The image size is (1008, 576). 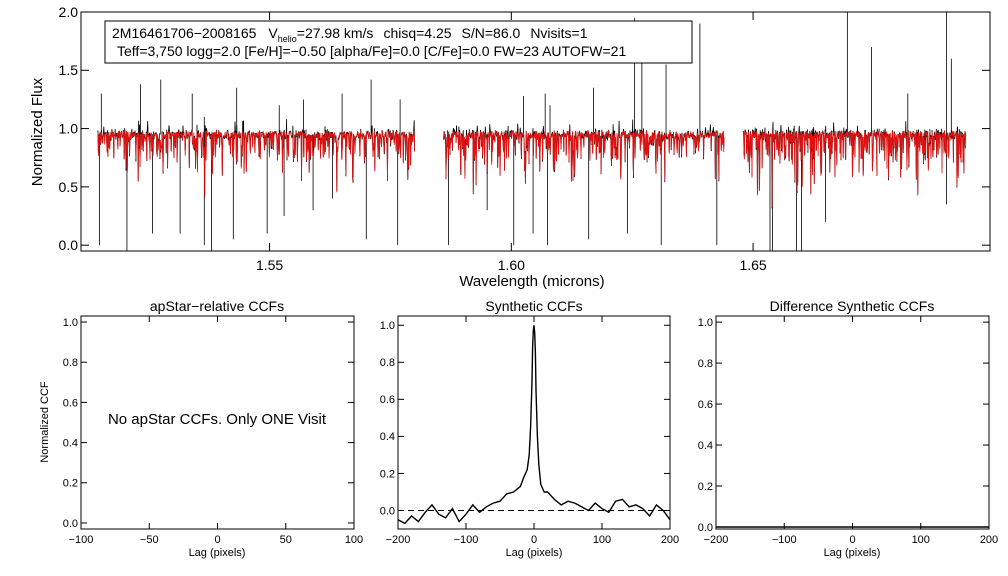 What do you see at coordinates (558, 33) in the screenshot?
I see `nvisits-value: Nvisits=1` at bounding box center [558, 33].